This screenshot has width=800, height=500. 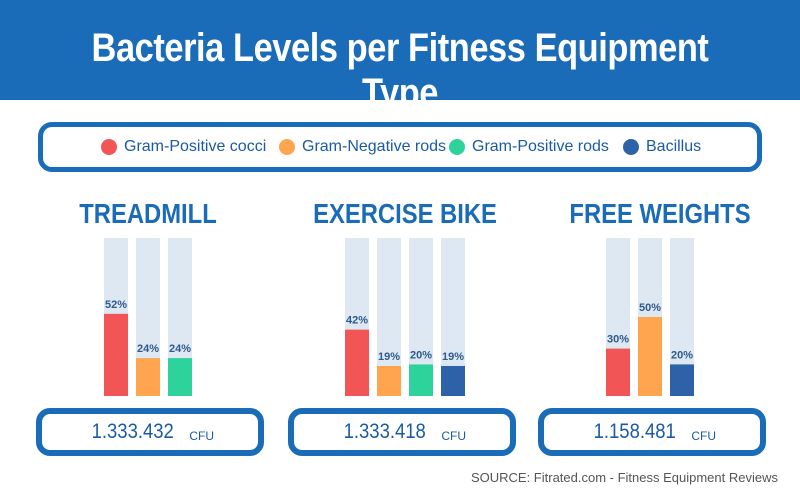 I want to click on legend-label: Gram-Positive cocci, so click(x=195, y=146).